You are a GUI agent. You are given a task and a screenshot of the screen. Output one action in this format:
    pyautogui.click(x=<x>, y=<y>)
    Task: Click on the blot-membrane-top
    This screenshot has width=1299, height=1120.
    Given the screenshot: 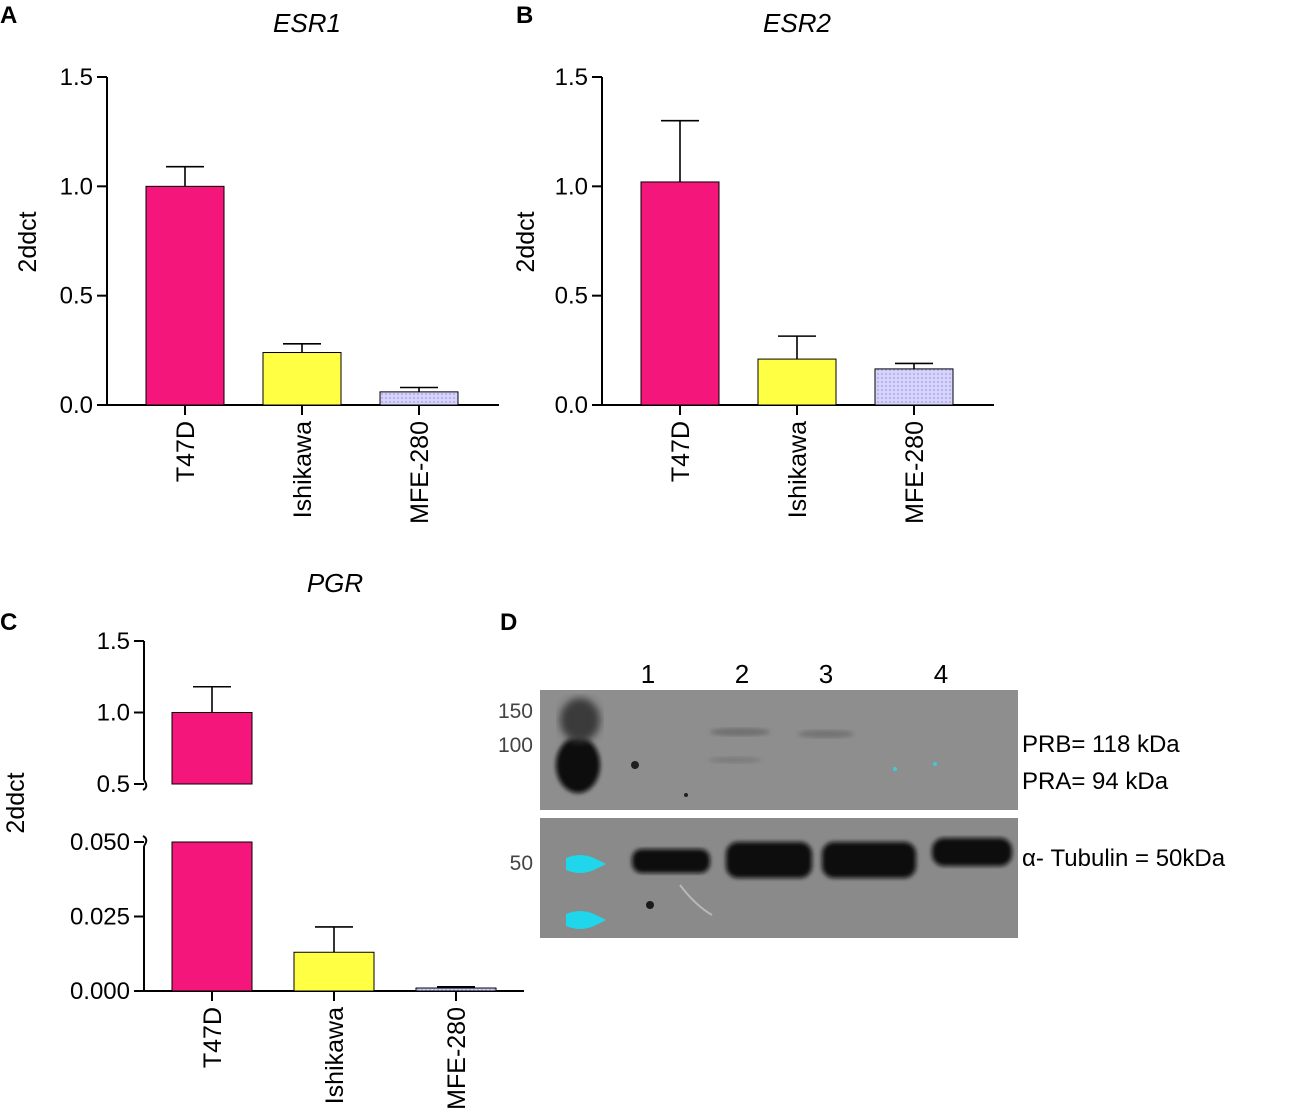 What is the action you would take?
    pyautogui.click(x=779, y=750)
    